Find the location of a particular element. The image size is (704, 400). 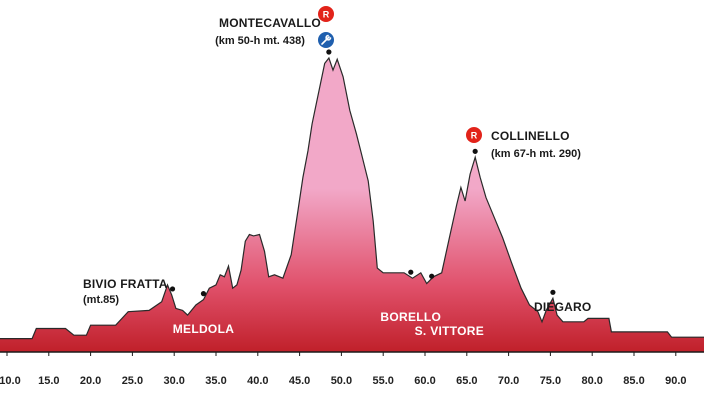

annotation-montecavallo: MONTECAVALLO (km 50-h mt. 438) R is located at coordinates (274, 27).